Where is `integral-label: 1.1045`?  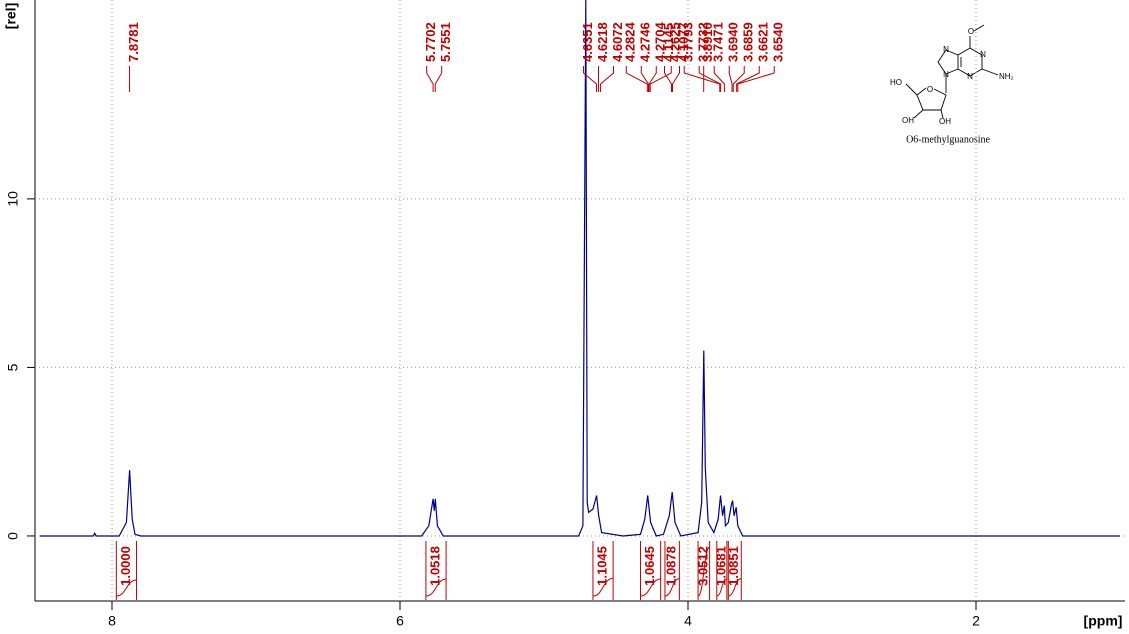
integral-label: 1.1045 is located at coordinates (601, 566).